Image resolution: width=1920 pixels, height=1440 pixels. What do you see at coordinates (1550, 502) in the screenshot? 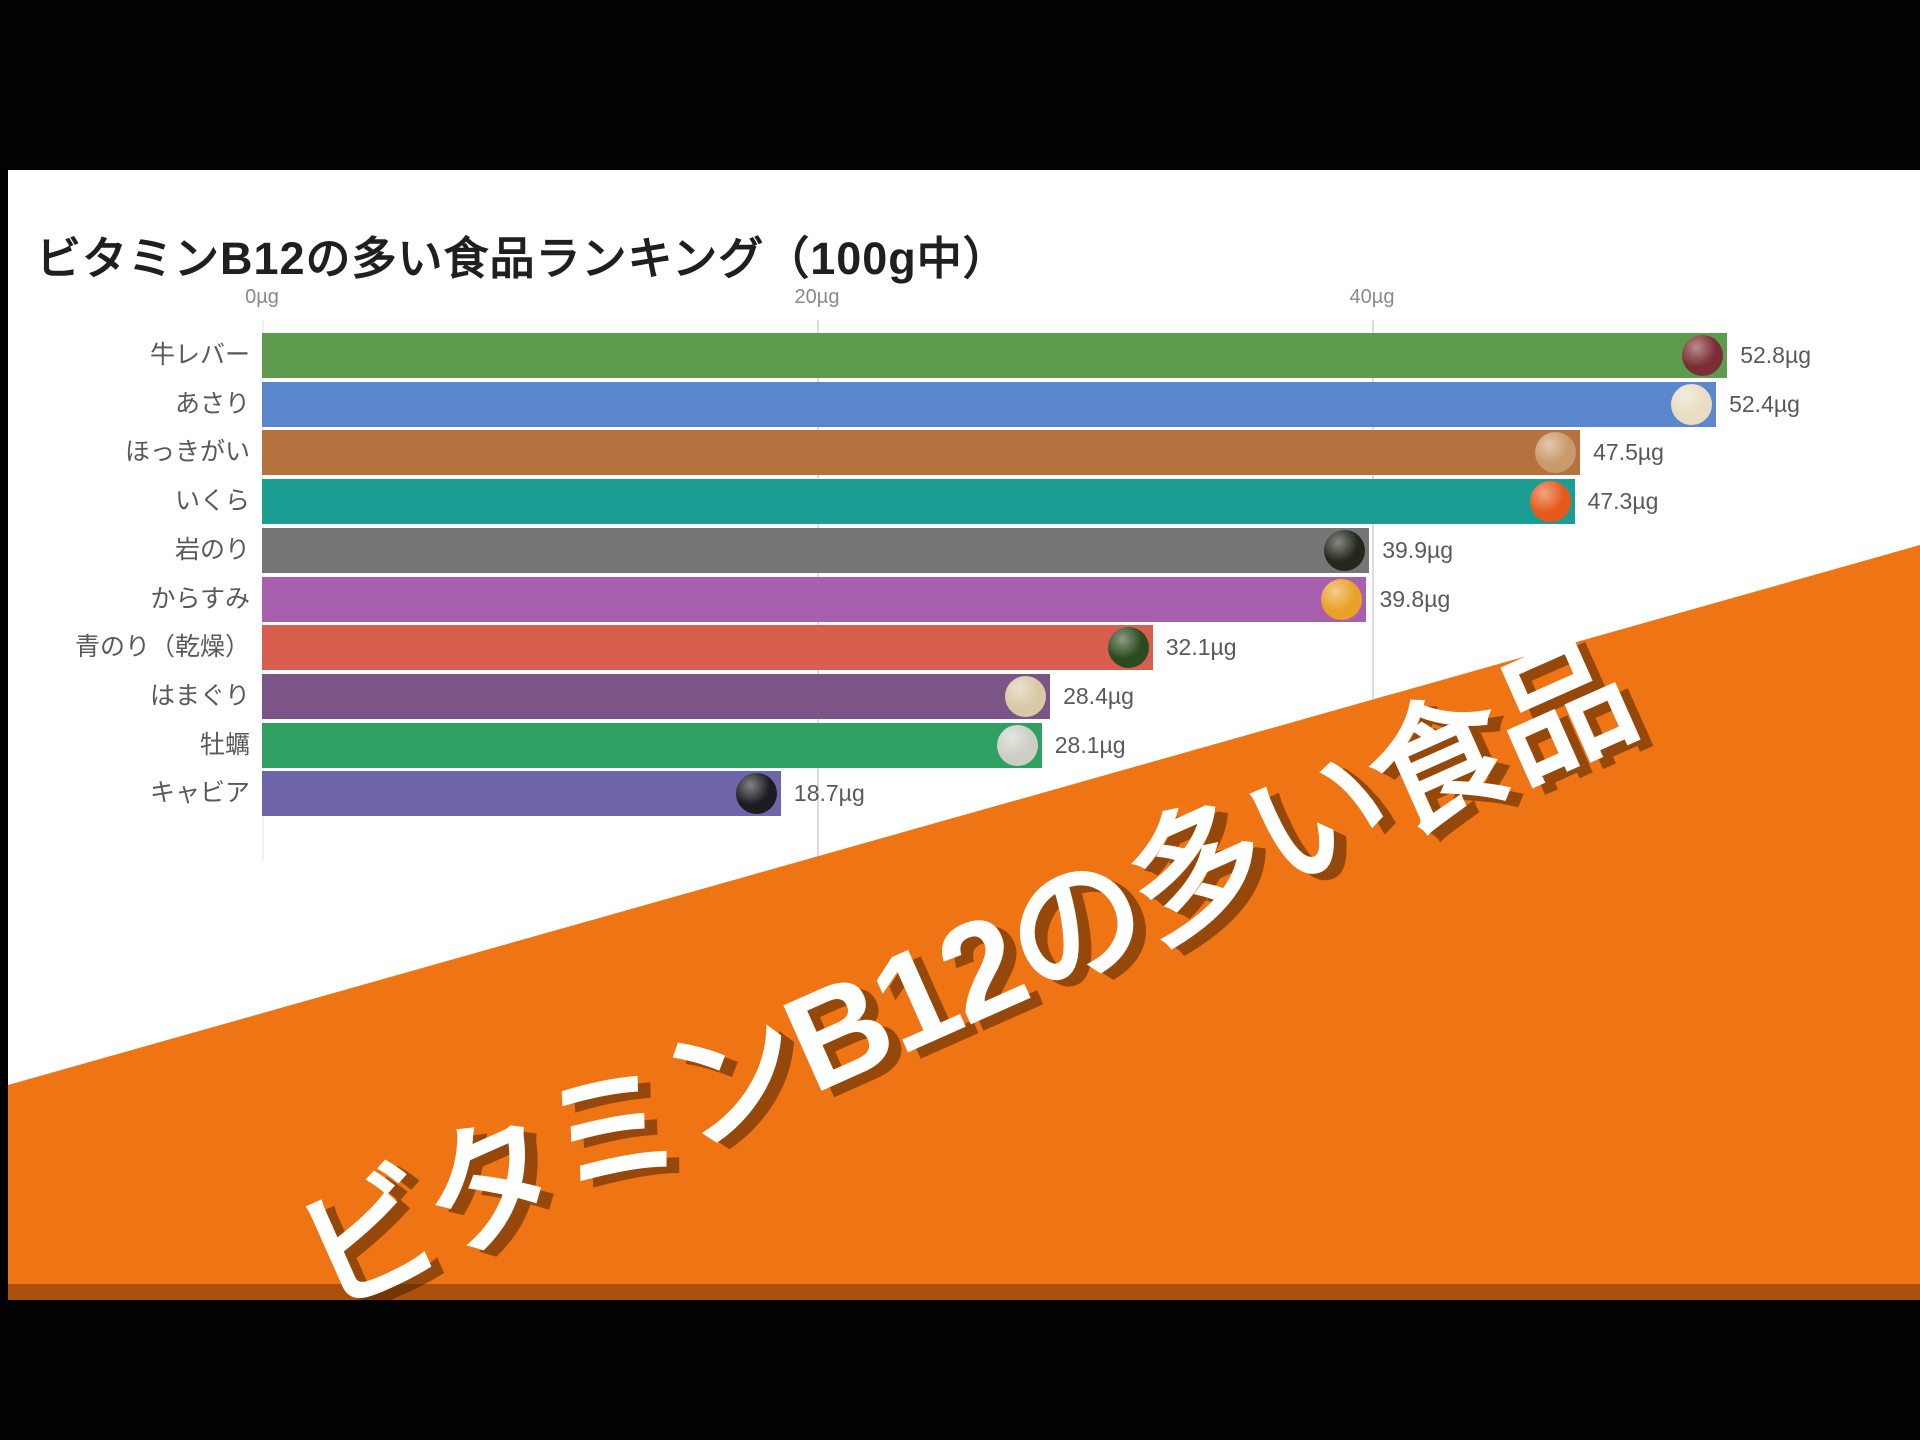
I see `salmon-roe-icon` at bounding box center [1550, 502].